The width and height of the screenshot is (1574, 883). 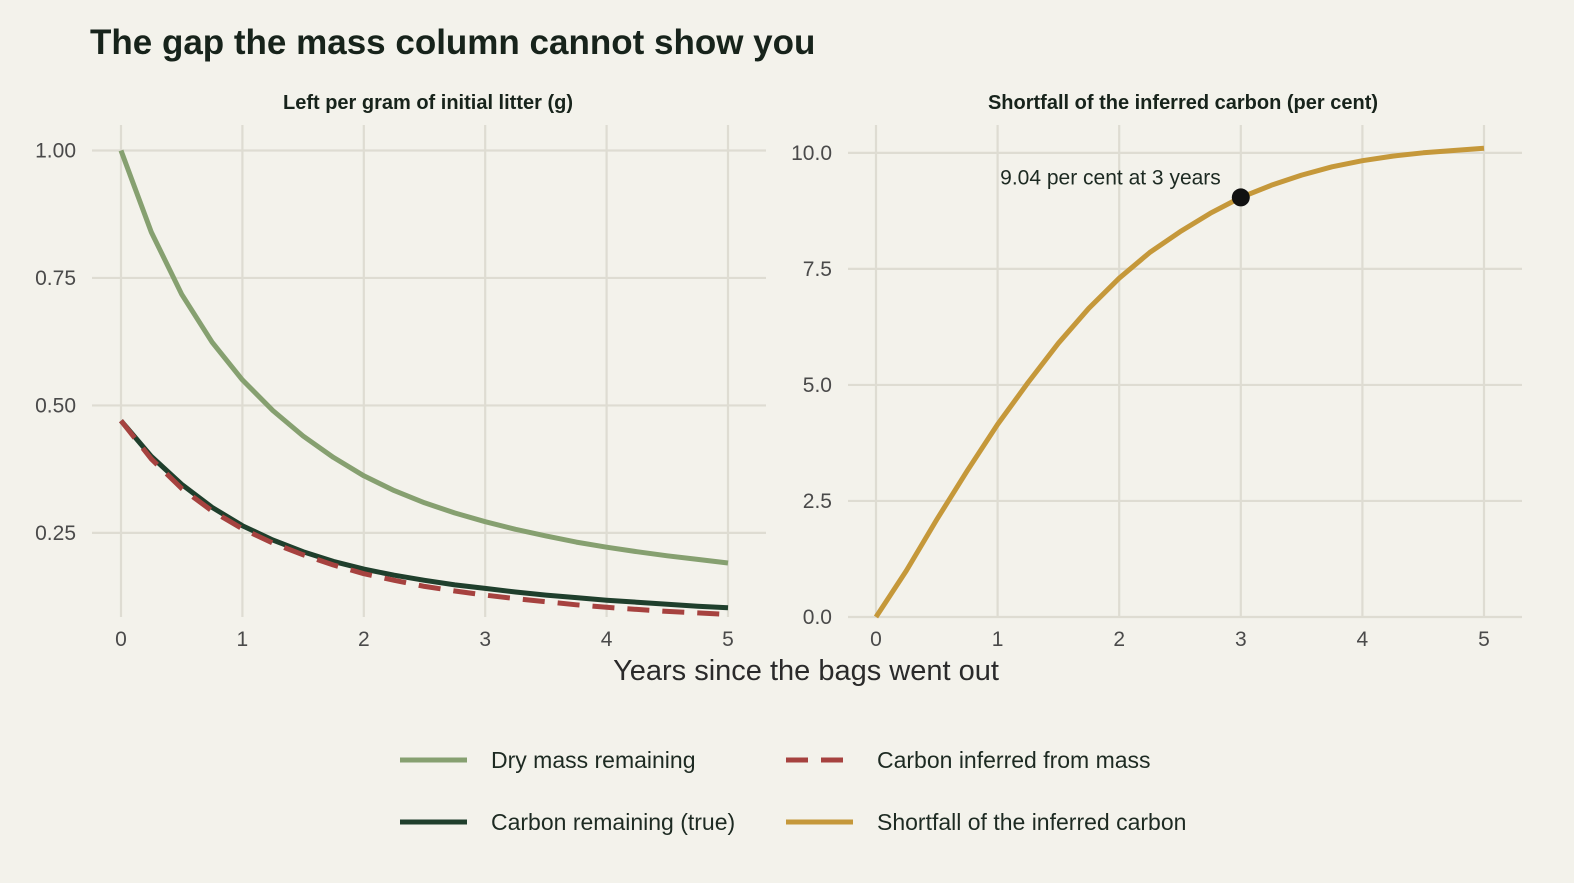 I want to click on left-x-tick-label: 0, so click(x=121, y=639).